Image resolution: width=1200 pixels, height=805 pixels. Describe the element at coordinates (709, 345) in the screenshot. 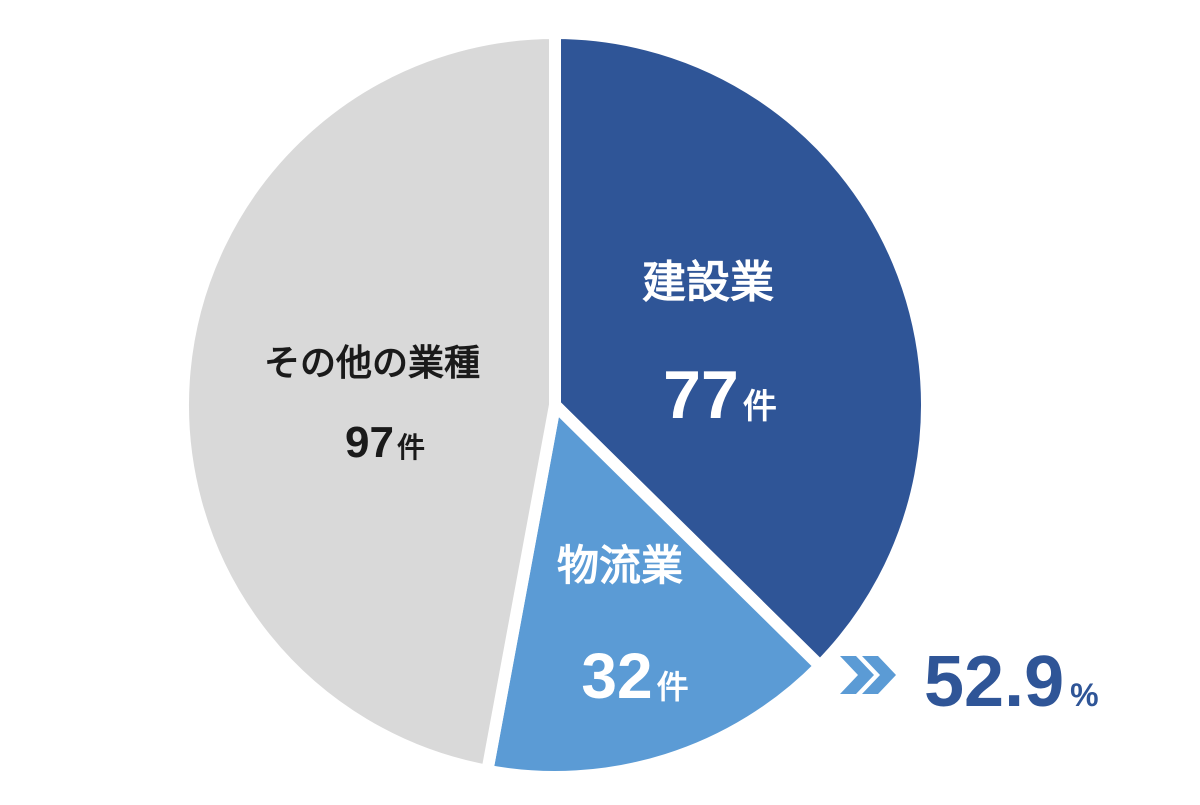

I see `slice-label-construction: 建設業 77 件` at that location.